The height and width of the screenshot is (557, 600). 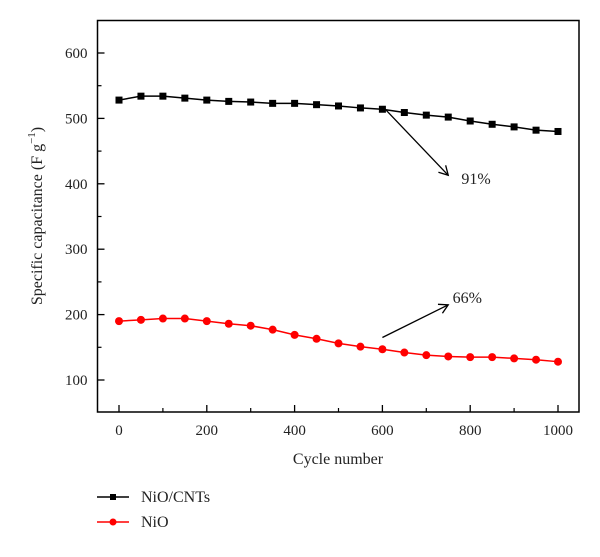 I want to click on x-tick-label: 0, so click(x=119, y=431).